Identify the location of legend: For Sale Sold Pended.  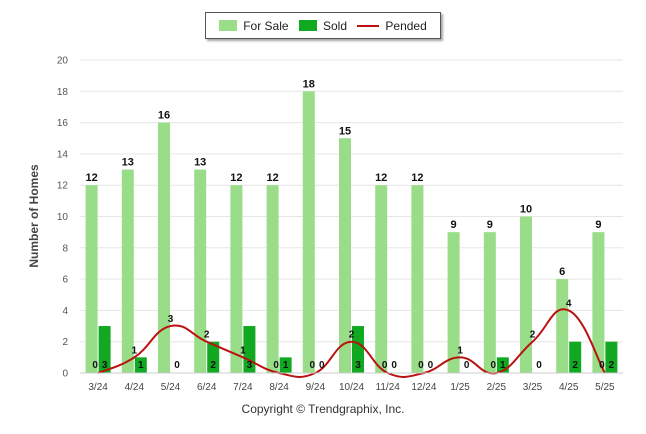
(323, 25).